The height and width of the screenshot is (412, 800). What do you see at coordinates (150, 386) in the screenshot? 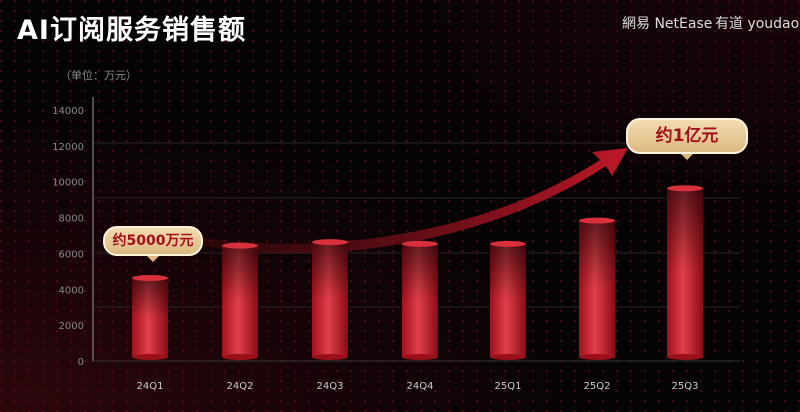
I see `x-tick-label: 24Q1` at bounding box center [150, 386].